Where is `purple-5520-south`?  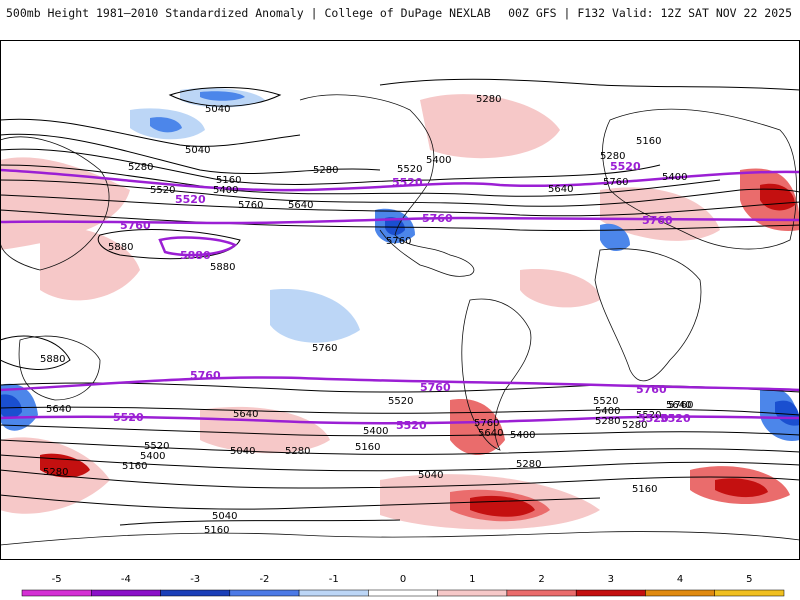
purple-5520-south is located at coordinates (400, 420).